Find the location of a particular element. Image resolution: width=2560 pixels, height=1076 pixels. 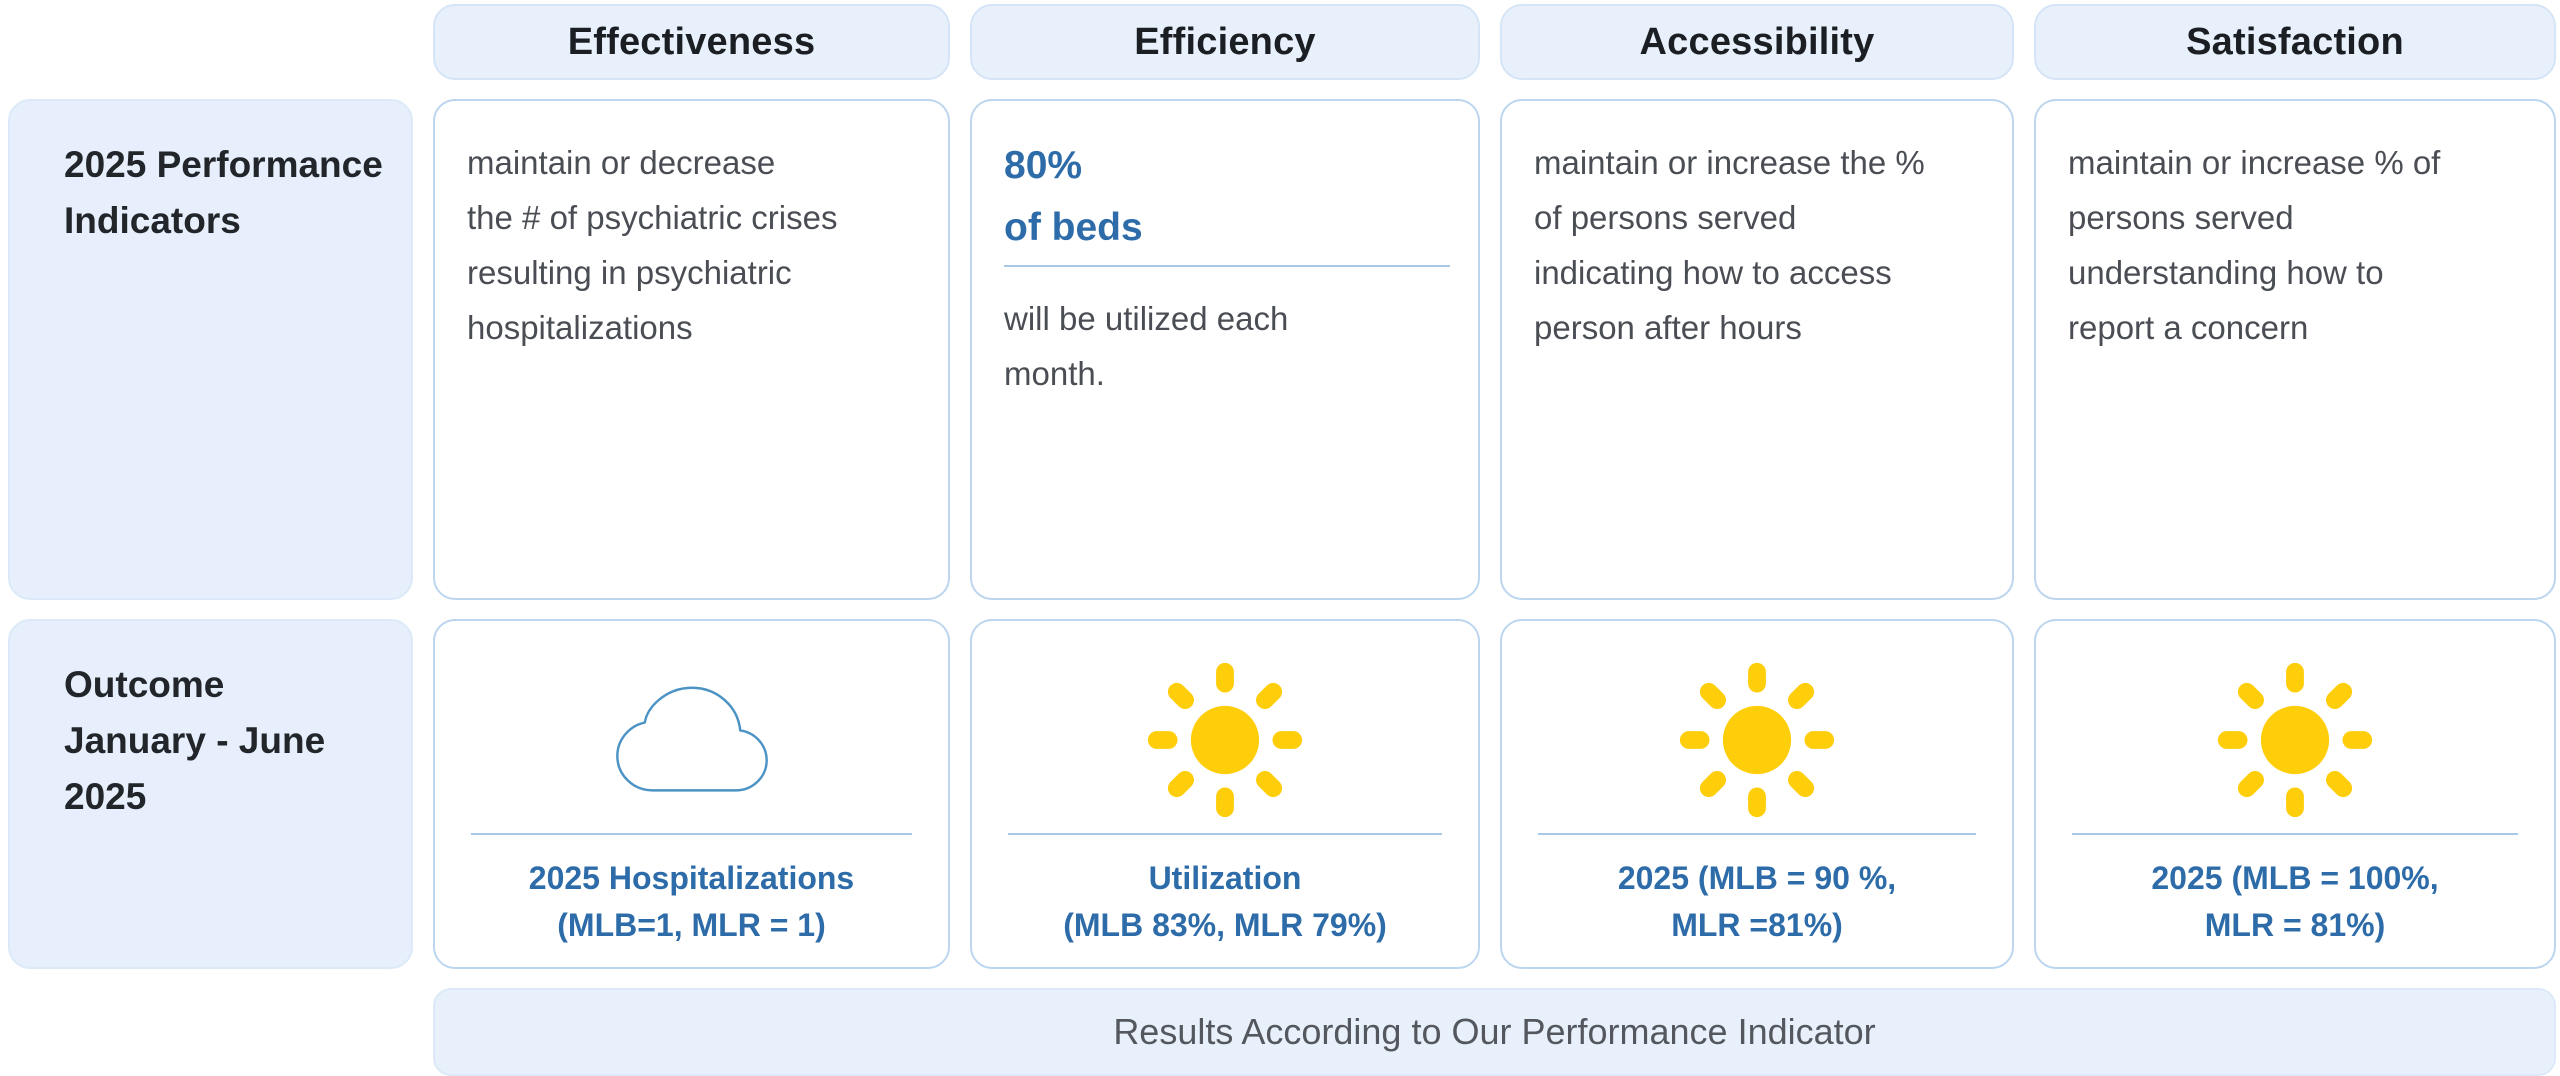

cloud-icon is located at coordinates (691, 739).